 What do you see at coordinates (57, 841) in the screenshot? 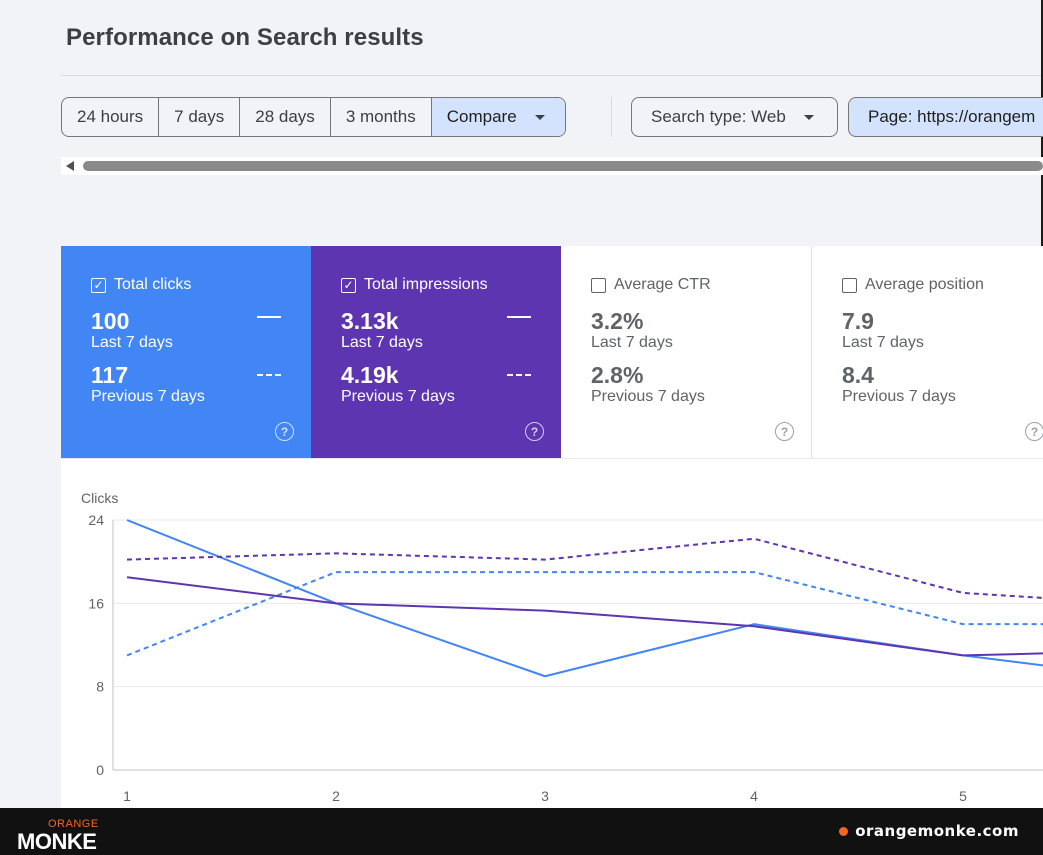
I see `logo-main-text: MONKE` at bounding box center [57, 841].